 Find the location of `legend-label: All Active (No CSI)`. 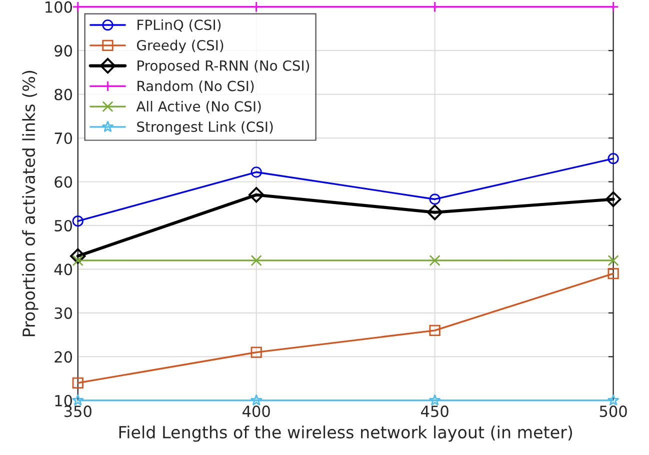

legend-label: All Active (No CSI) is located at coordinates (198, 107).